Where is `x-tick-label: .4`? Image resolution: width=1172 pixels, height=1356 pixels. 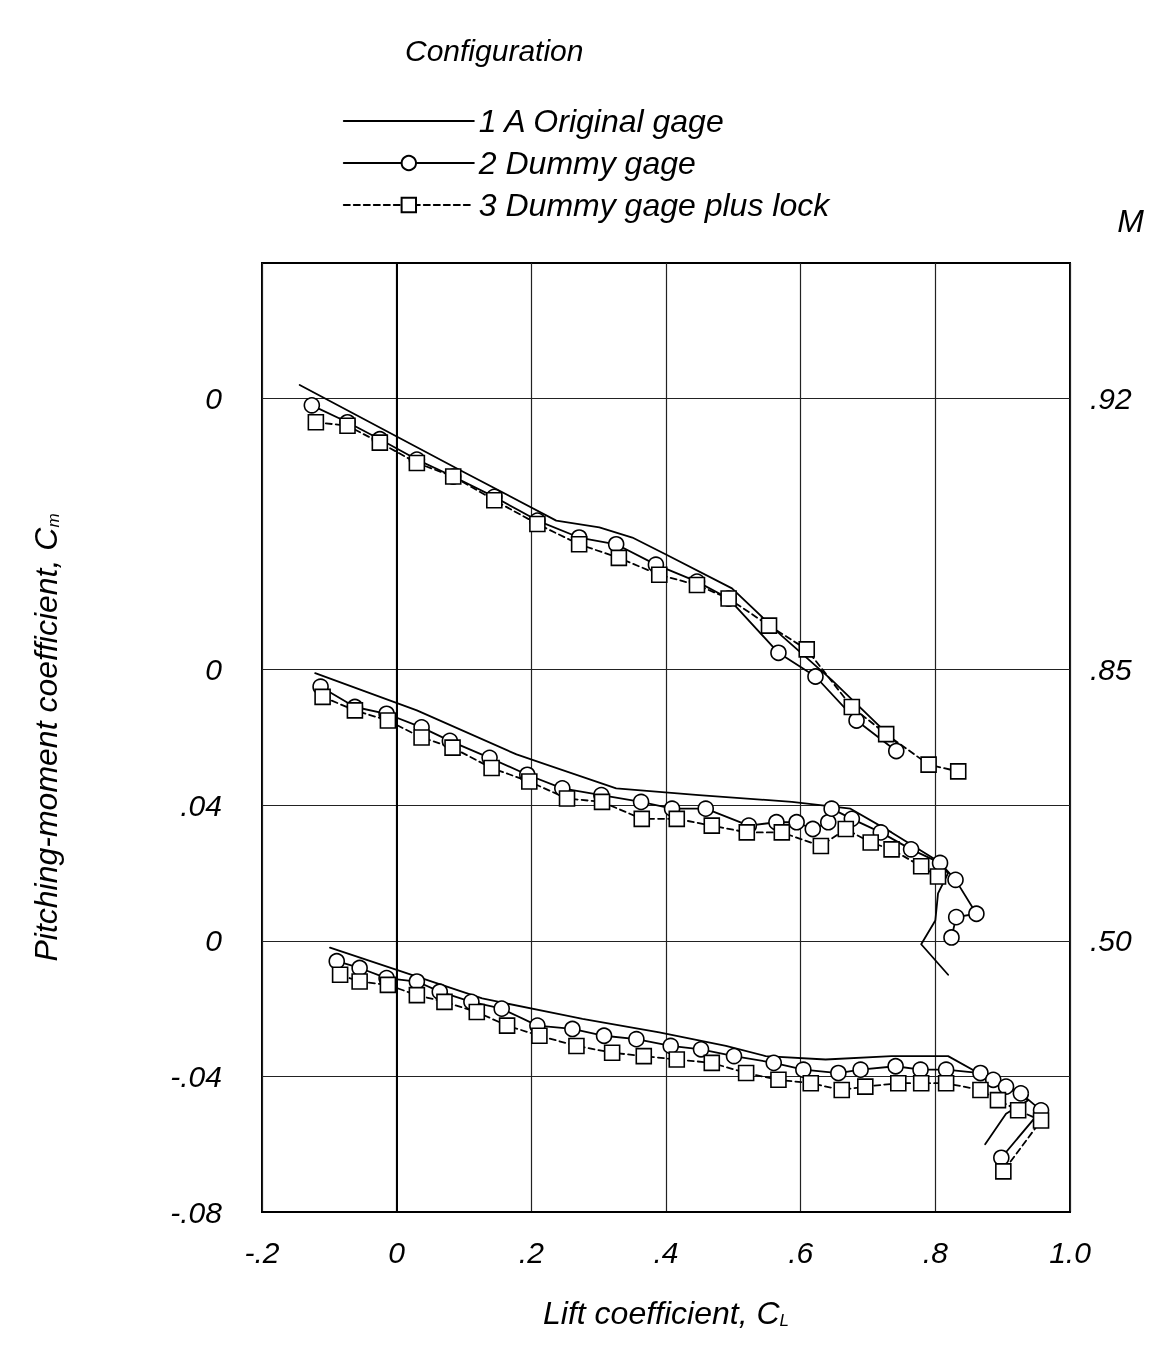 x-tick-label: .4 is located at coordinates (666, 1252).